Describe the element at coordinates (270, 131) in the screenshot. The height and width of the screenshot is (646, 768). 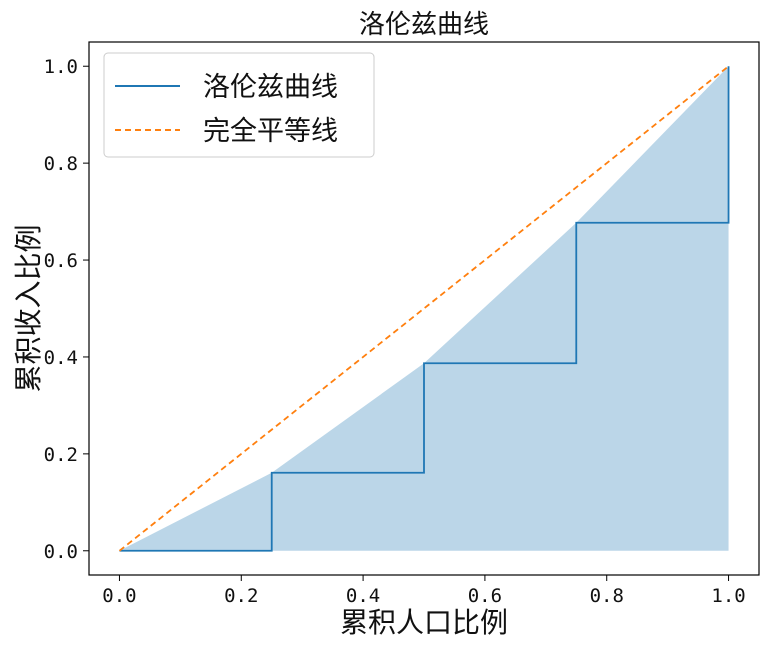
I see `legend-label-equality: 完全平等线` at that location.